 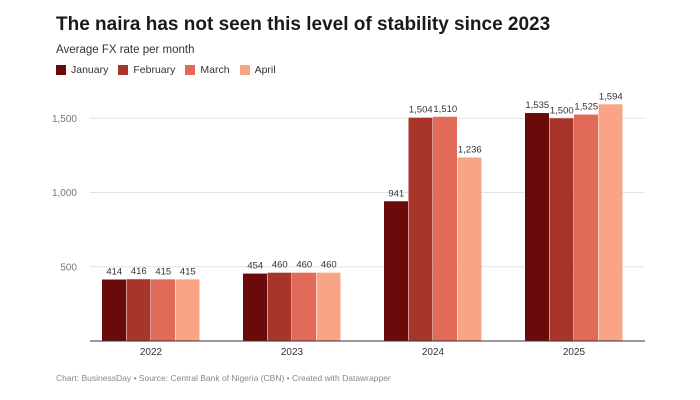 What do you see at coordinates (433, 352) in the screenshot?
I see `x-tick-label-2024: 2024` at bounding box center [433, 352].